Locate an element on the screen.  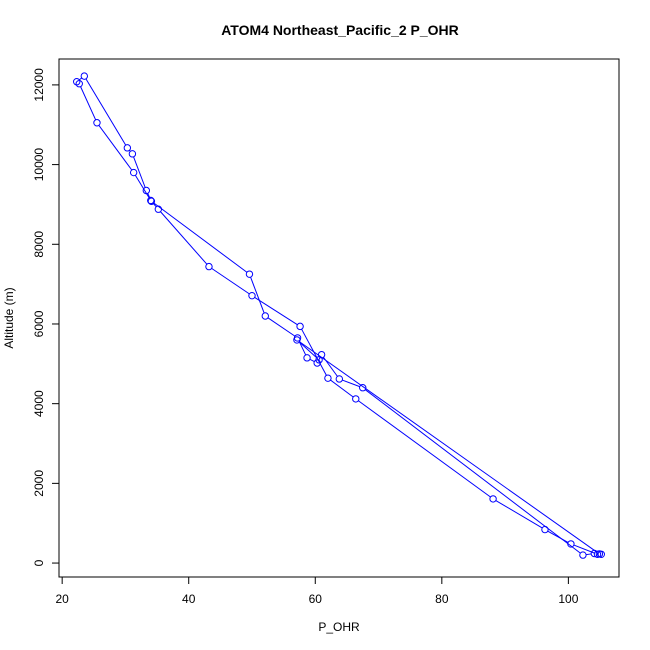
x-tick-label: 100 is located at coordinates (568, 599).